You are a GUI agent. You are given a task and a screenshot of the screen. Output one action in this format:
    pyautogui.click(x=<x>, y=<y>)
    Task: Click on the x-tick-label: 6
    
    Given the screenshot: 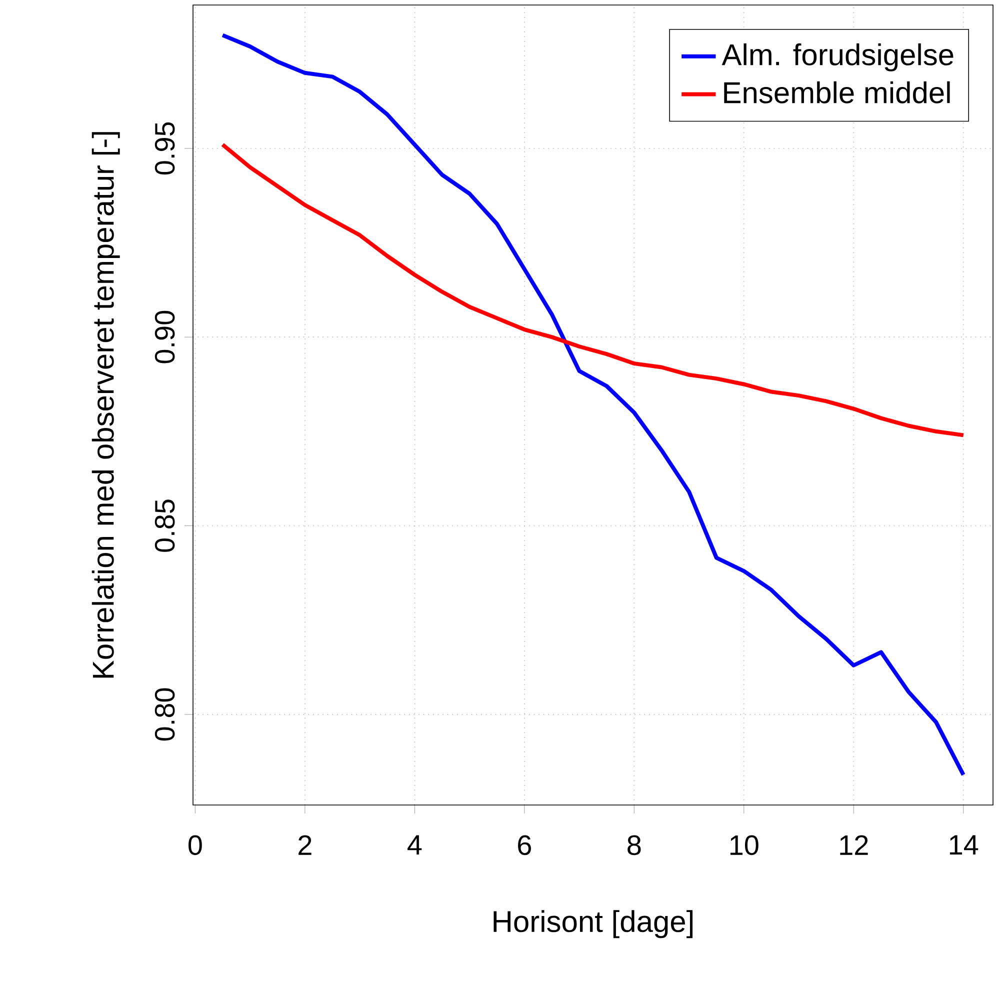 What is the action you would take?
    pyautogui.click(x=524, y=845)
    